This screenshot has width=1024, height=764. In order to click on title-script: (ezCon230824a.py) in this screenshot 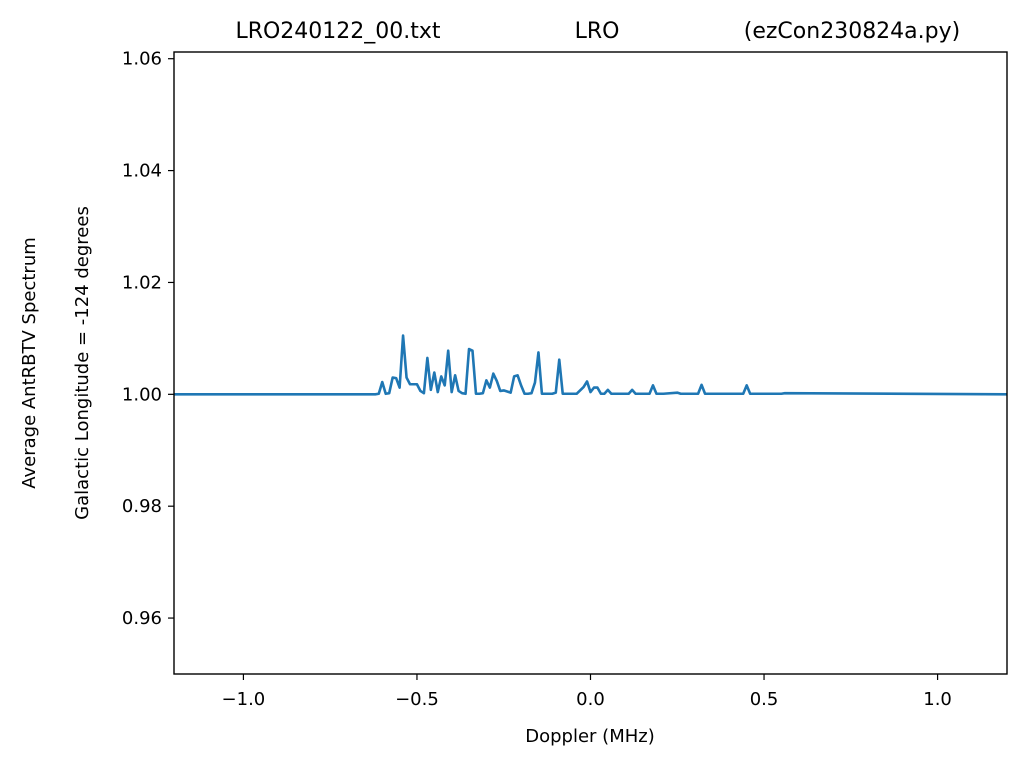, I will do `click(852, 31)`.